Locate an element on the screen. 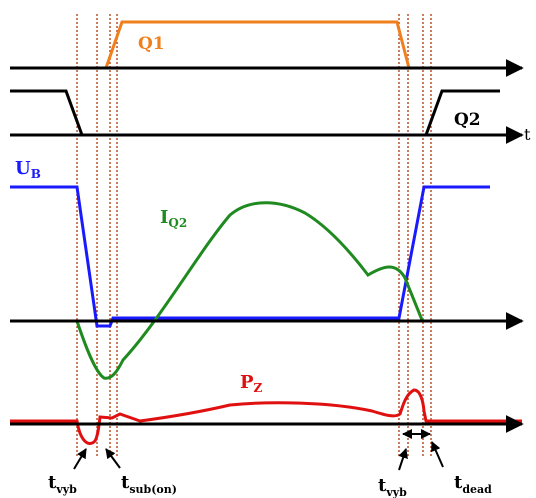 Image resolution: width=536 pixels, height=498 pixels. pointer-t-vyb-right is located at coordinates (403, 459).